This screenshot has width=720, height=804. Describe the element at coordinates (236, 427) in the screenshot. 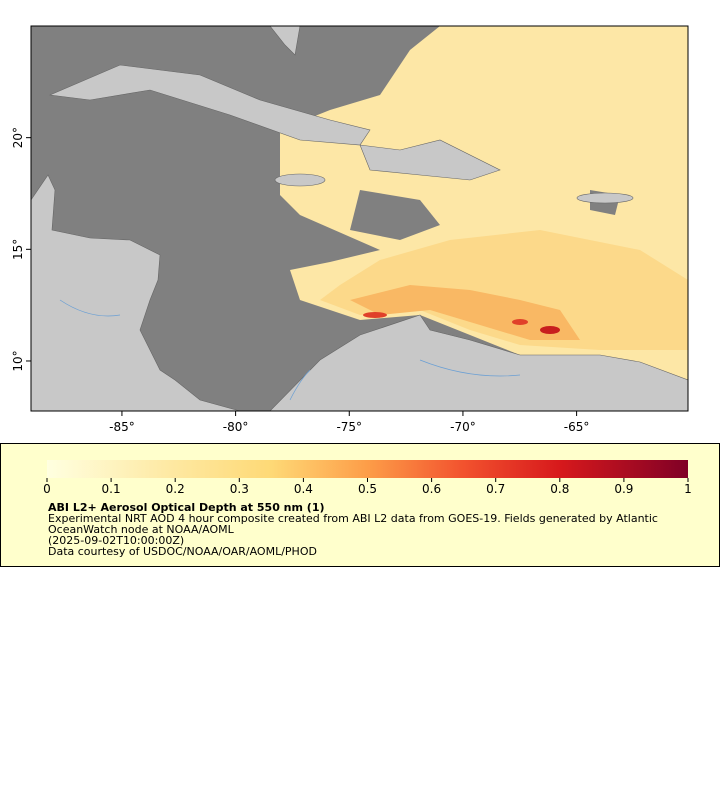

I see `x-tick-label: -80°` at that location.